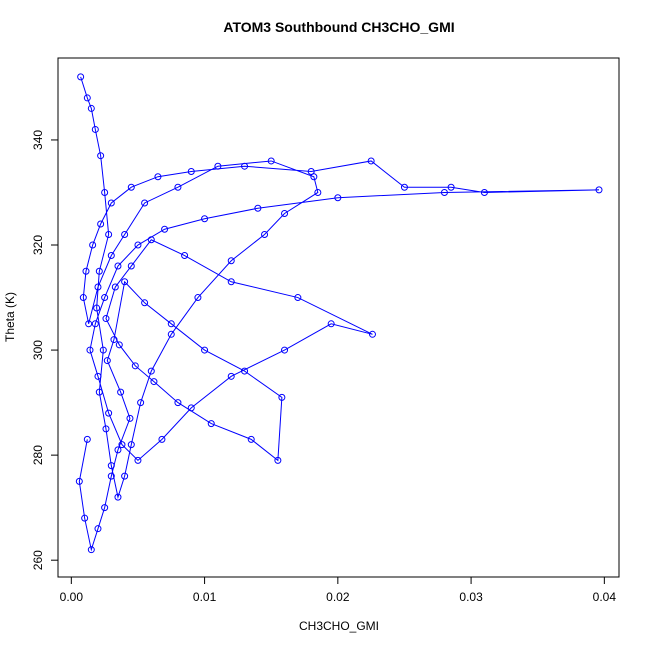  What do you see at coordinates (72, 597) in the screenshot?
I see `x-tick-label: 0.00` at bounding box center [72, 597].